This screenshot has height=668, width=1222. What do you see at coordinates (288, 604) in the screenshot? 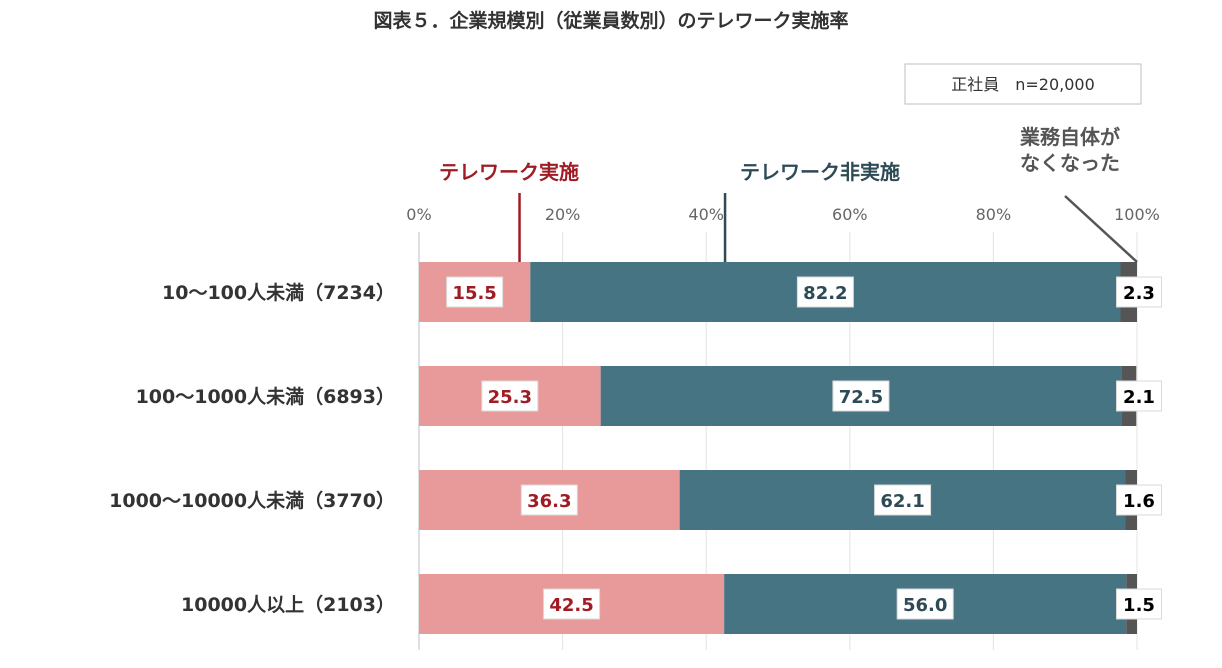
I see `category-label: 10000人以上（2103）` at bounding box center [288, 604].